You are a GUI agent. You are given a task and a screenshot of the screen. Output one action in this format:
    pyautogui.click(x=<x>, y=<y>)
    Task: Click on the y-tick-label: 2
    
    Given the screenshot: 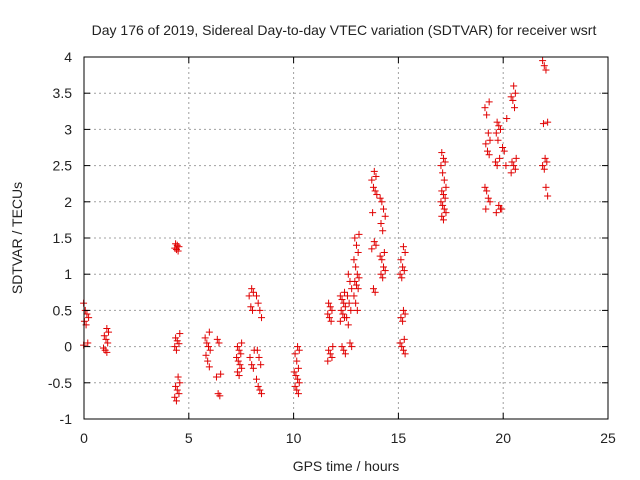 What is the action you would take?
    pyautogui.click(x=68, y=202)
    